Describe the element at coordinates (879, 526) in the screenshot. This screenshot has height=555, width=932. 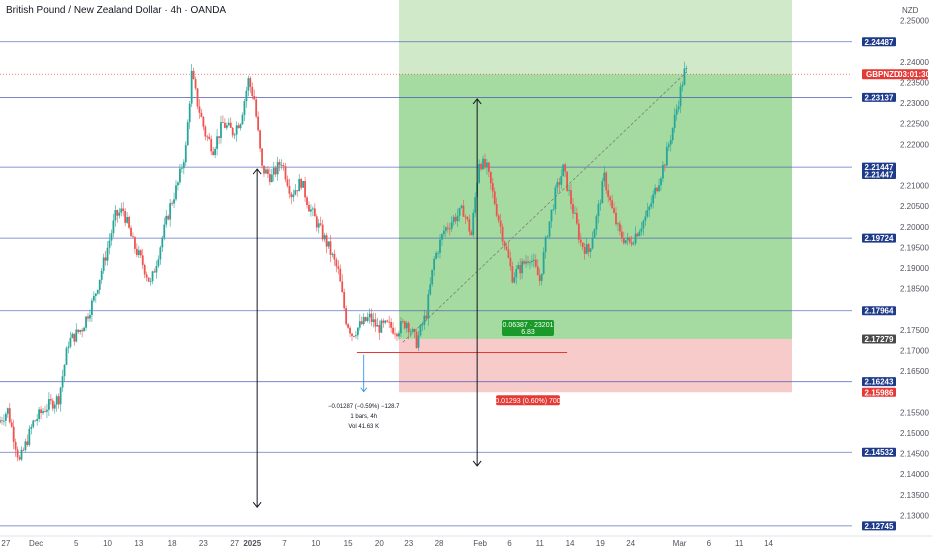
I see `level-tag-text-7: 2.12745` at that location.